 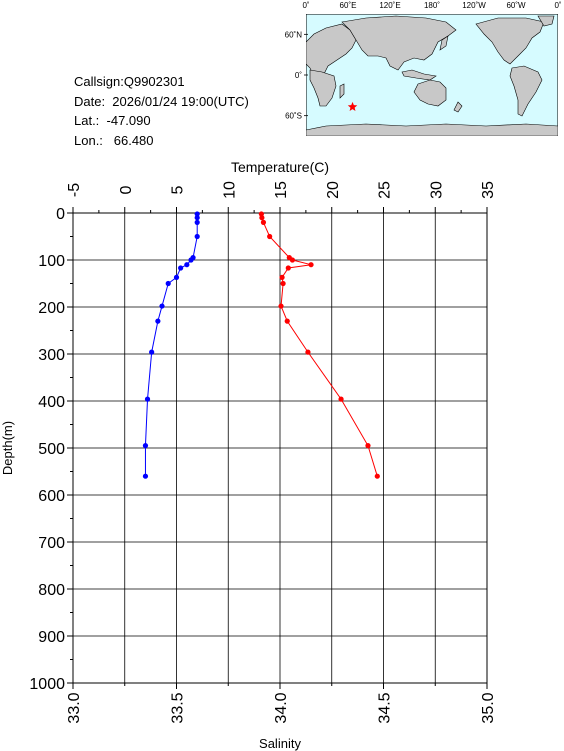 I want to click on station-star-marker, so click(x=352, y=106).